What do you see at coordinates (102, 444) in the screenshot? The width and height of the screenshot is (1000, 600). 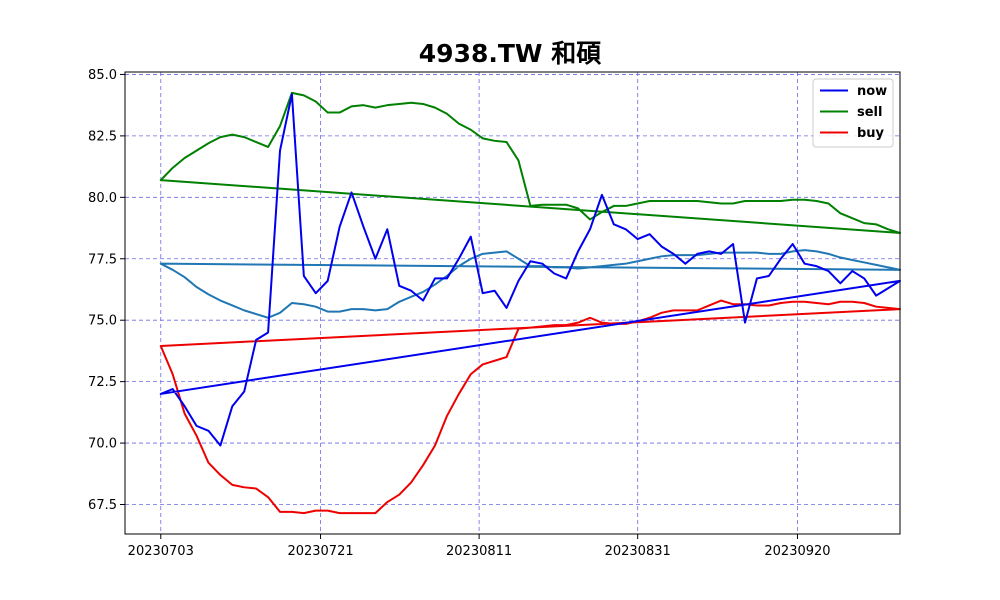 I see `y-tick-label: 70.0` at bounding box center [102, 444].